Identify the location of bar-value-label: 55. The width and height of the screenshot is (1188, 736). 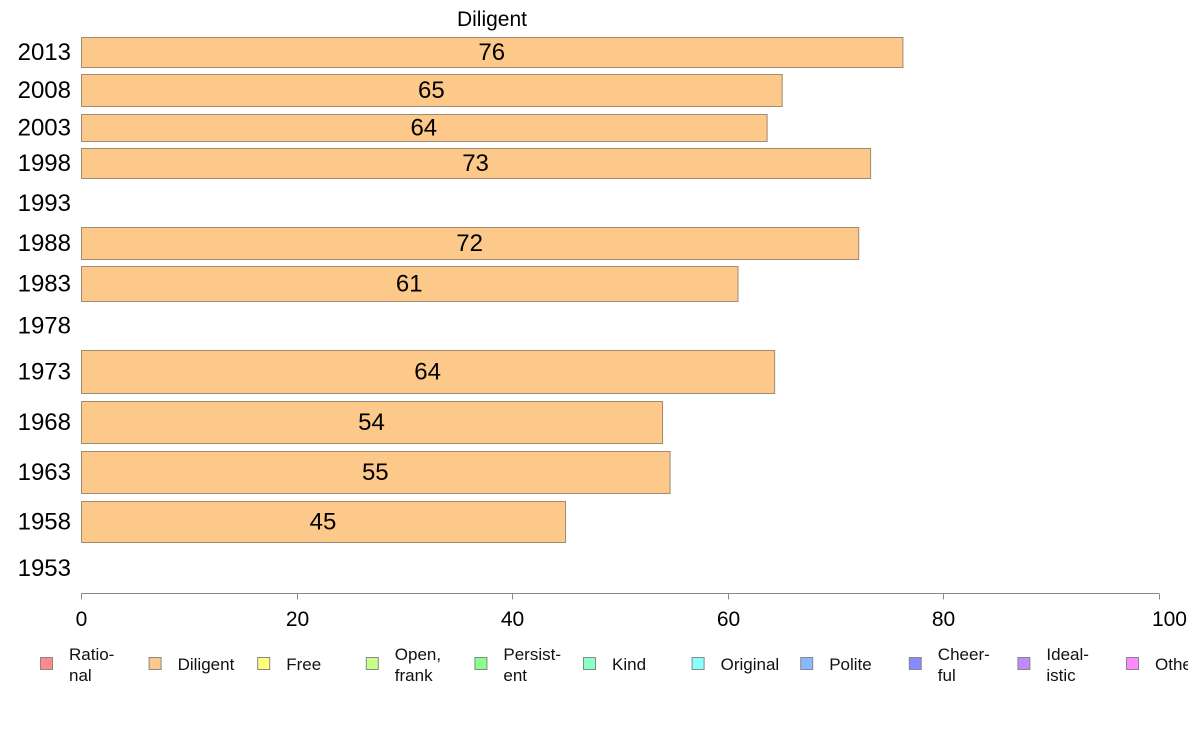
(375, 472).